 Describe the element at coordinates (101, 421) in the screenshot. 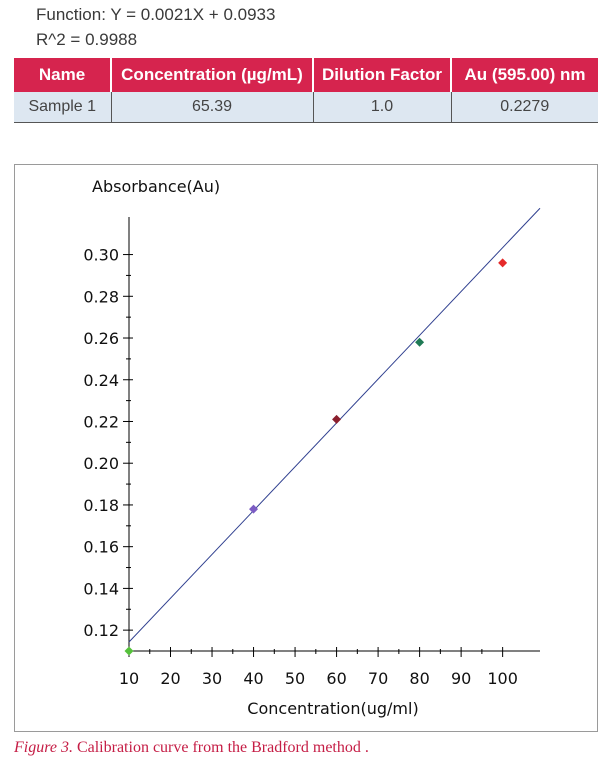

I see `y-tick-label: 0.22` at that location.